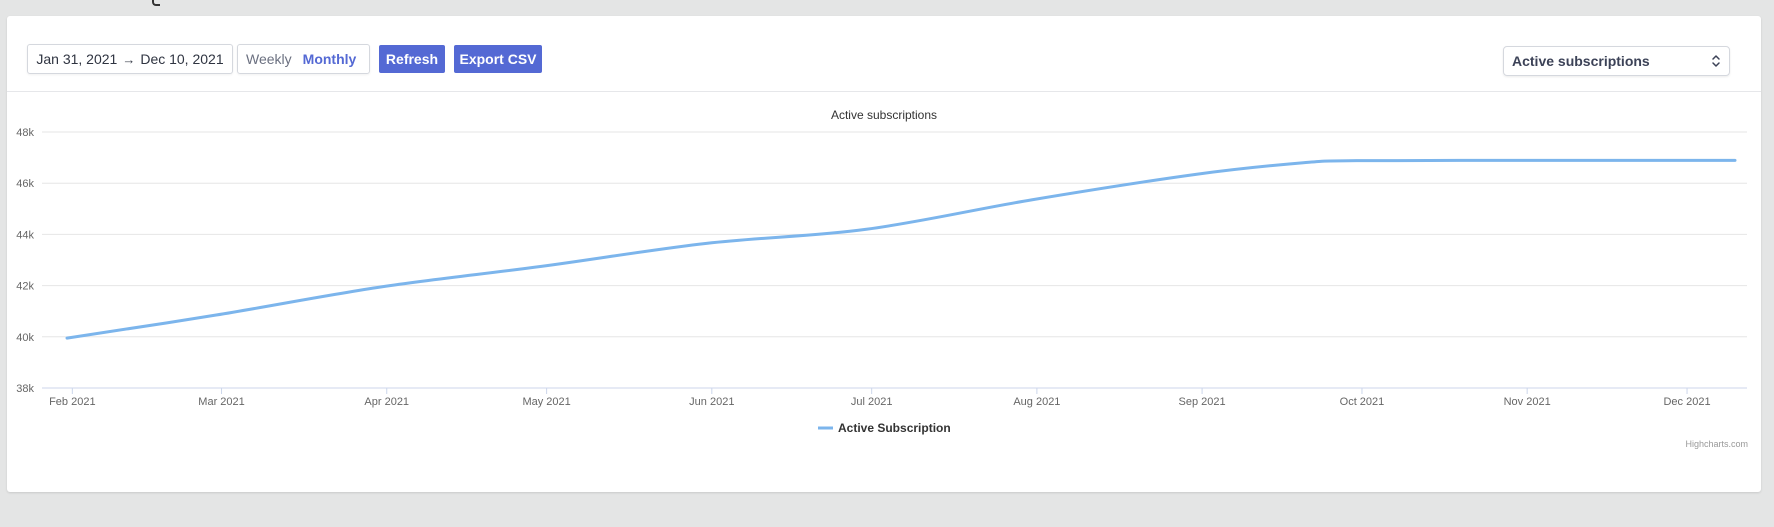 This screenshot has width=1774, height=527. What do you see at coordinates (269, 59) in the screenshot?
I see `interval-weekly-option: Weekly` at bounding box center [269, 59].